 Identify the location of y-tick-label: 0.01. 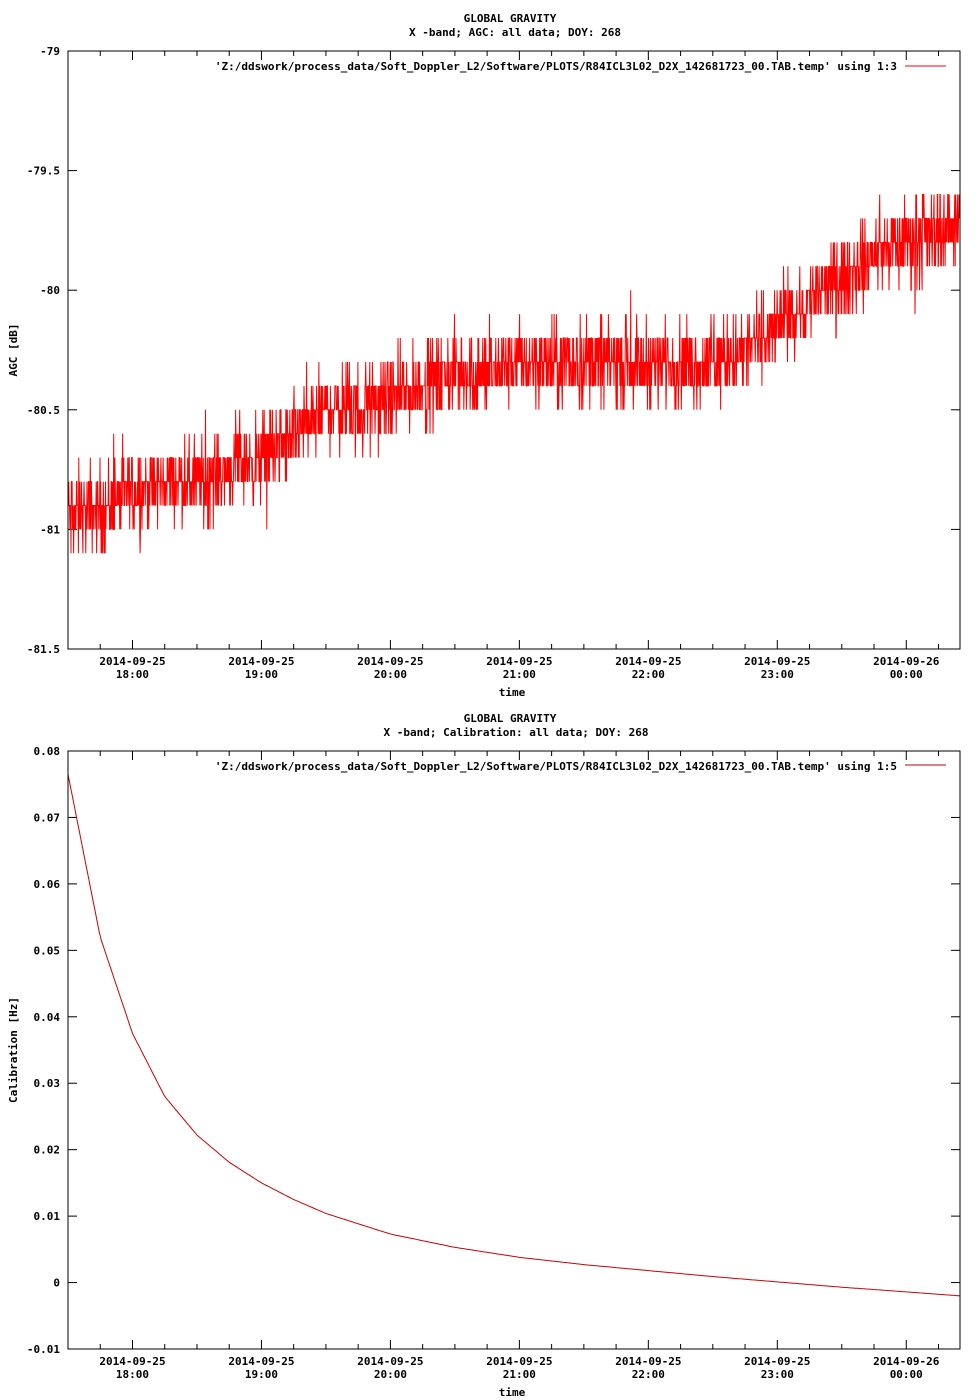
(47, 1216).